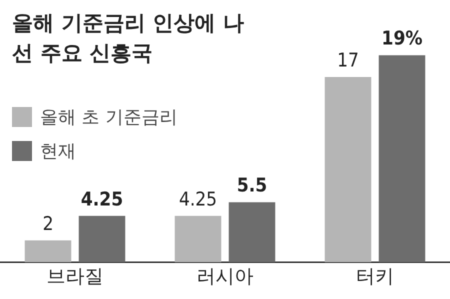 This screenshot has height=299, width=450. What do you see at coordinates (252, 185) in the screenshot?
I see `data-label: 5.5` at bounding box center [252, 185].